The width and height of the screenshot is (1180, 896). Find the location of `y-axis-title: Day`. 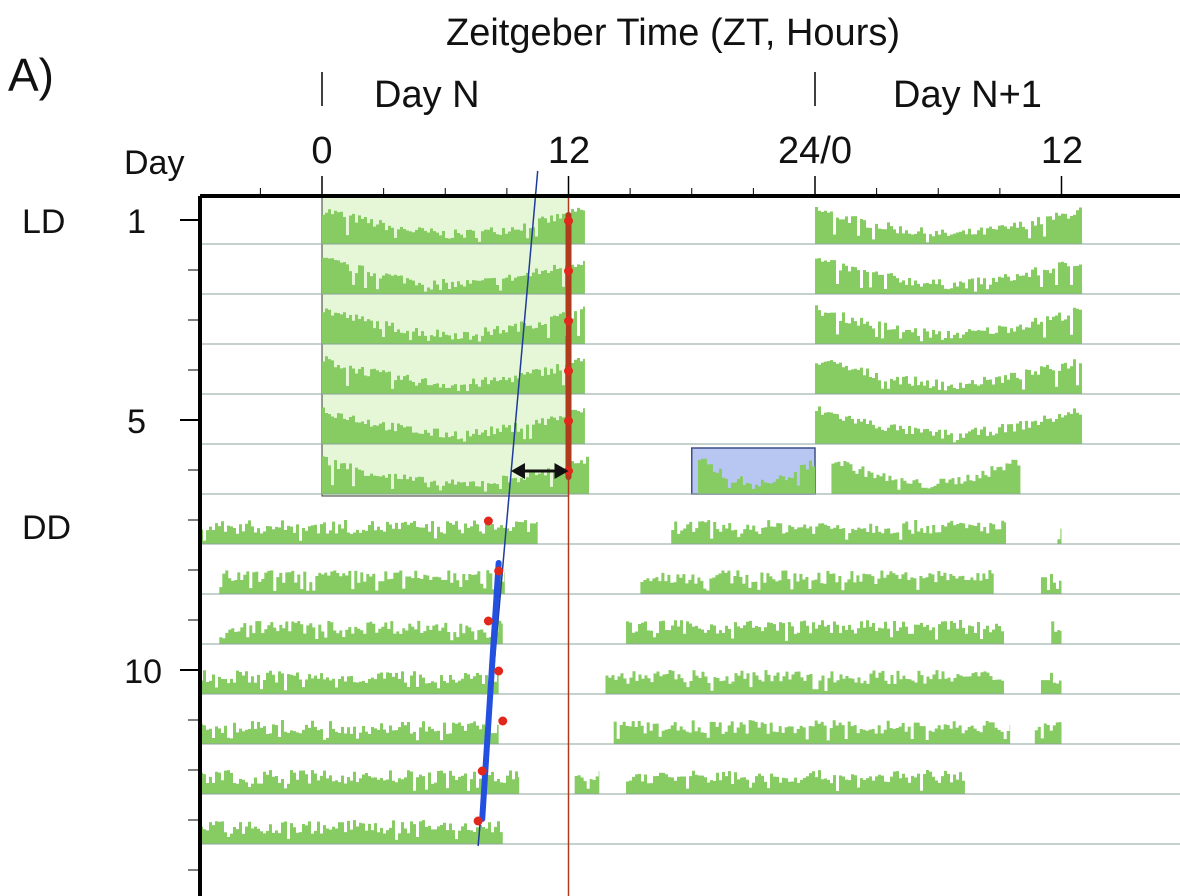

y-axis-title: Day is located at coordinates (154, 163).